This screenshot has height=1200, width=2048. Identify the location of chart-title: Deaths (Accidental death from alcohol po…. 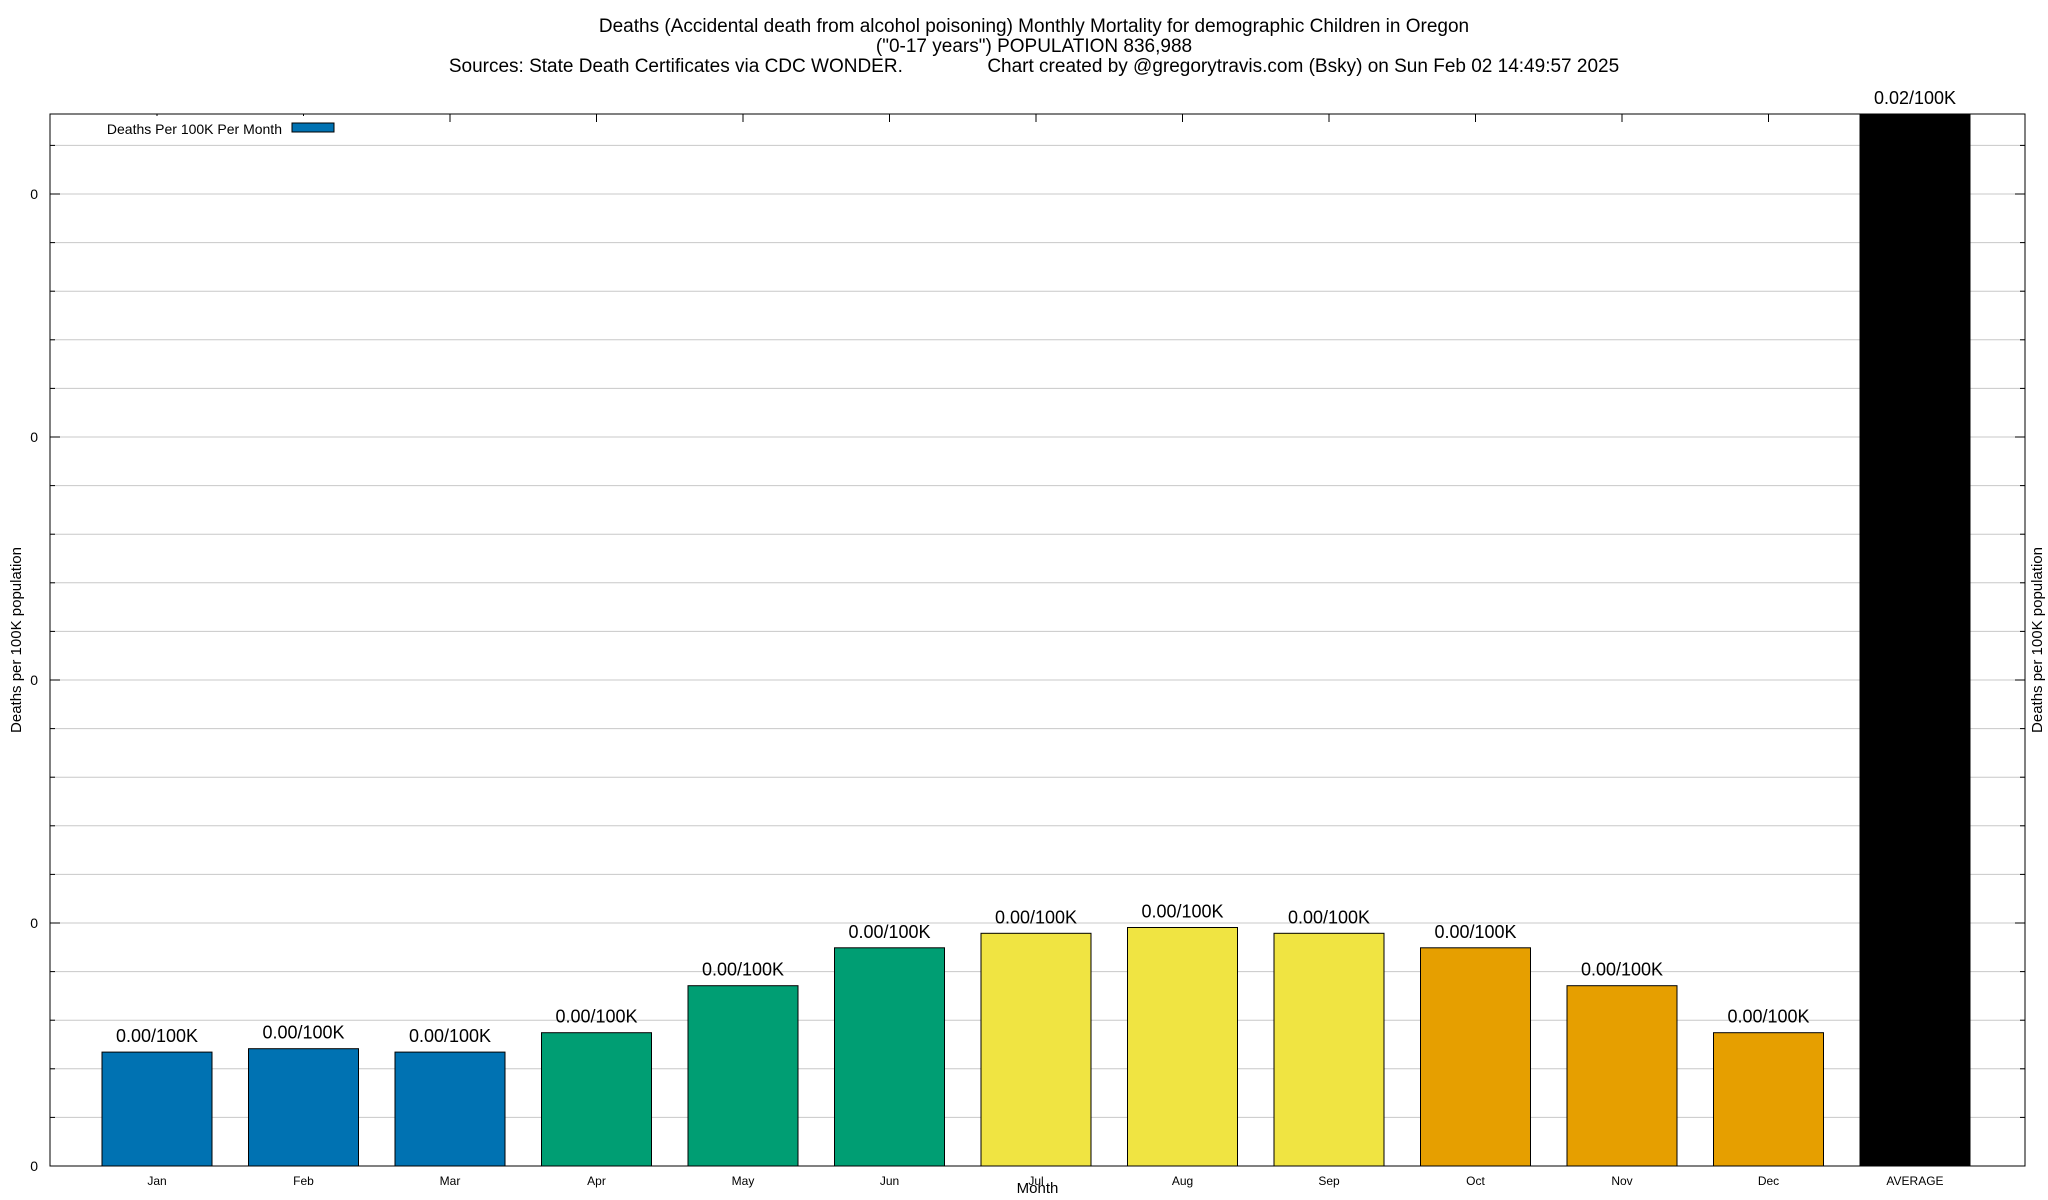
(1034, 46).